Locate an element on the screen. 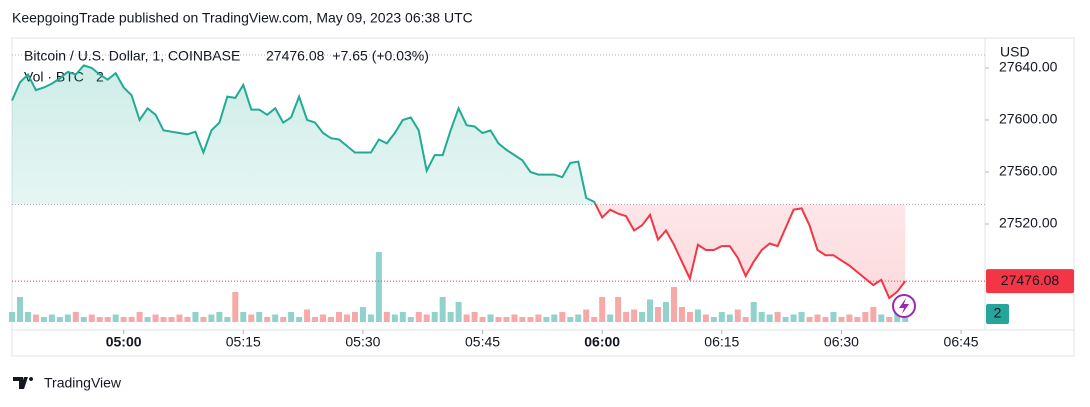  replay-icon is located at coordinates (904, 306).